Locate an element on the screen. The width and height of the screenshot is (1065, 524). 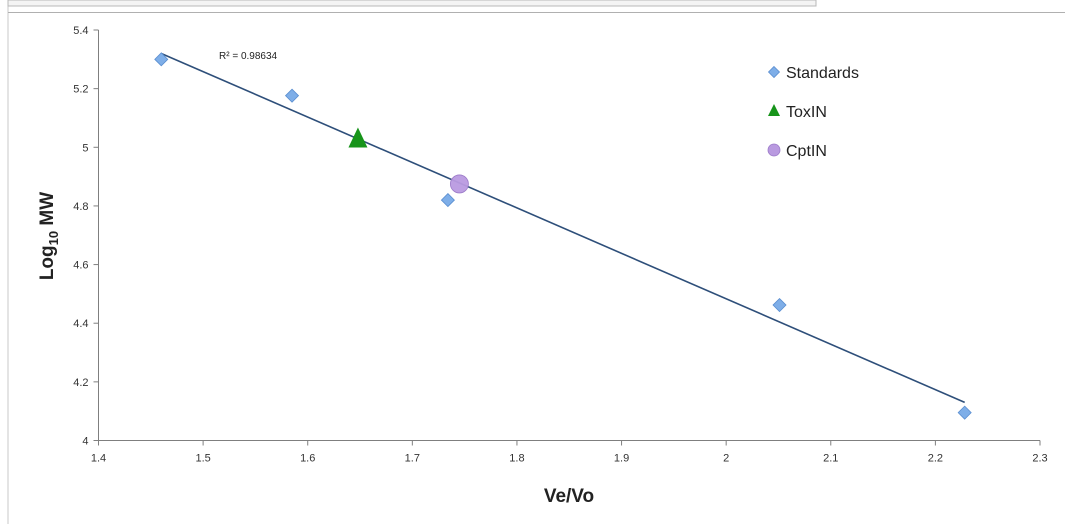
legend-label-toxin: ToxIN is located at coordinates (806, 112).